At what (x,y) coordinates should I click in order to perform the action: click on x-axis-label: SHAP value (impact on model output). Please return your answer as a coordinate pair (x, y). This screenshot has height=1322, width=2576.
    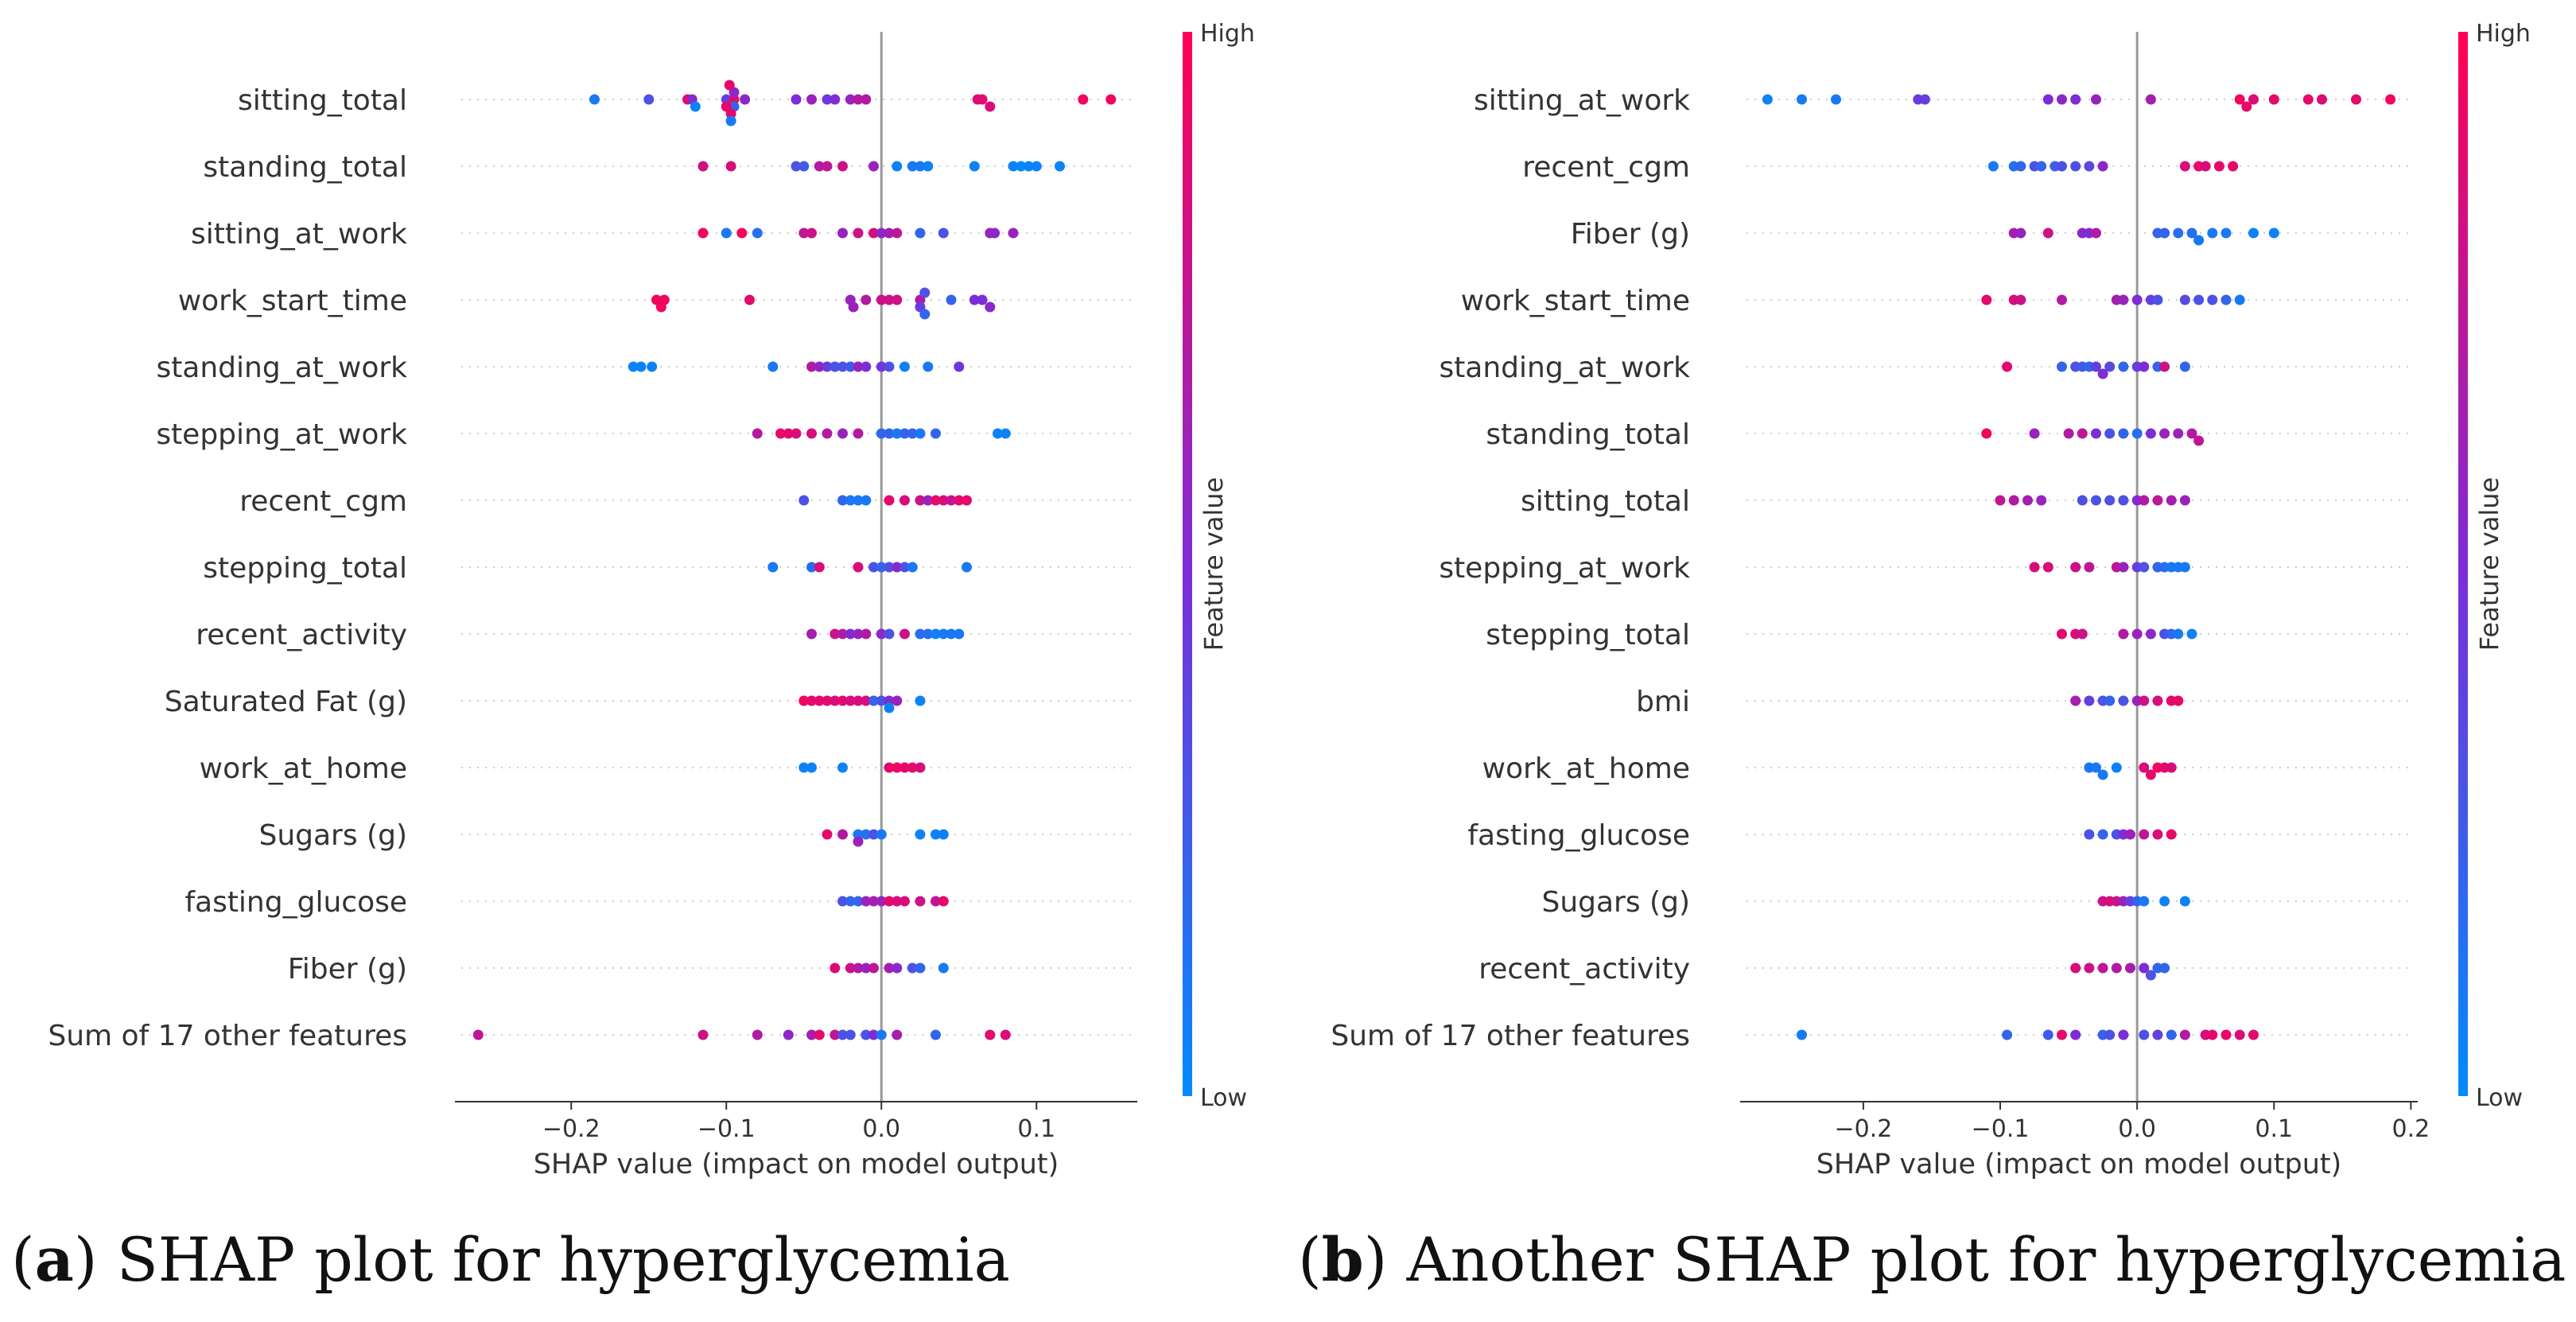
    Looking at the image, I should click on (2079, 1165).